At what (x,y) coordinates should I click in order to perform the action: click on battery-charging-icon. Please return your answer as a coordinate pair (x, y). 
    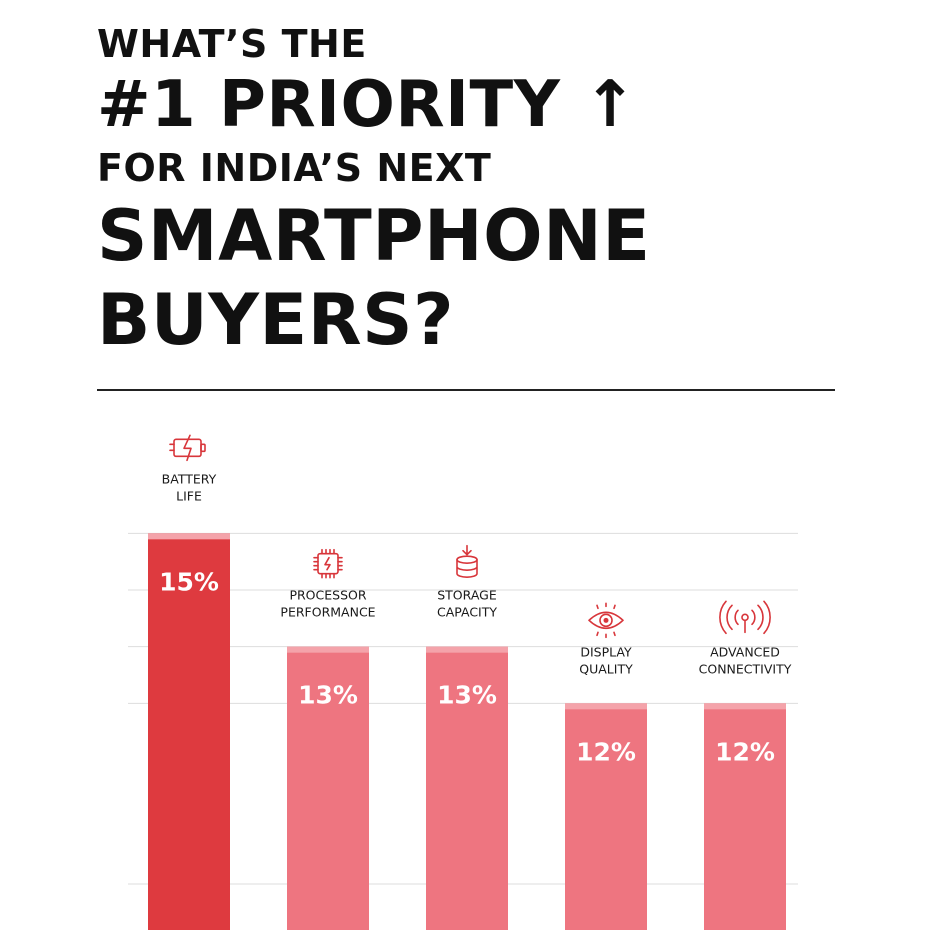
    Looking at the image, I should click on (187, 448).